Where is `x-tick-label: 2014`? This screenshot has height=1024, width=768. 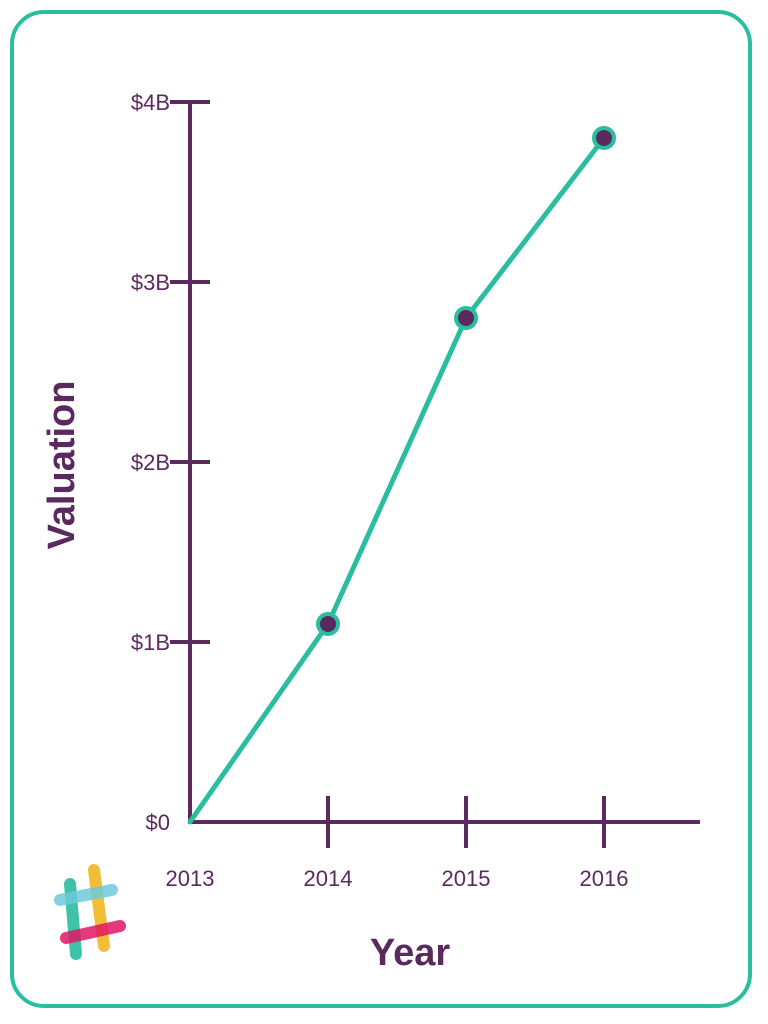 x-tick-label: 2014 is located at coordinates (328, 878).